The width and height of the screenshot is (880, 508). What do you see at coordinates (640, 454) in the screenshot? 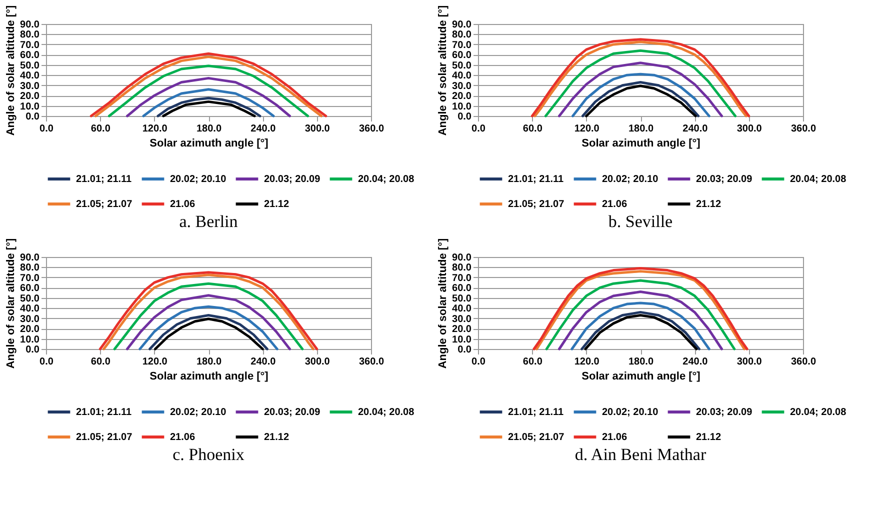
I see `text: d. Ain Beni Mathar` at bounding box center [640, 454].